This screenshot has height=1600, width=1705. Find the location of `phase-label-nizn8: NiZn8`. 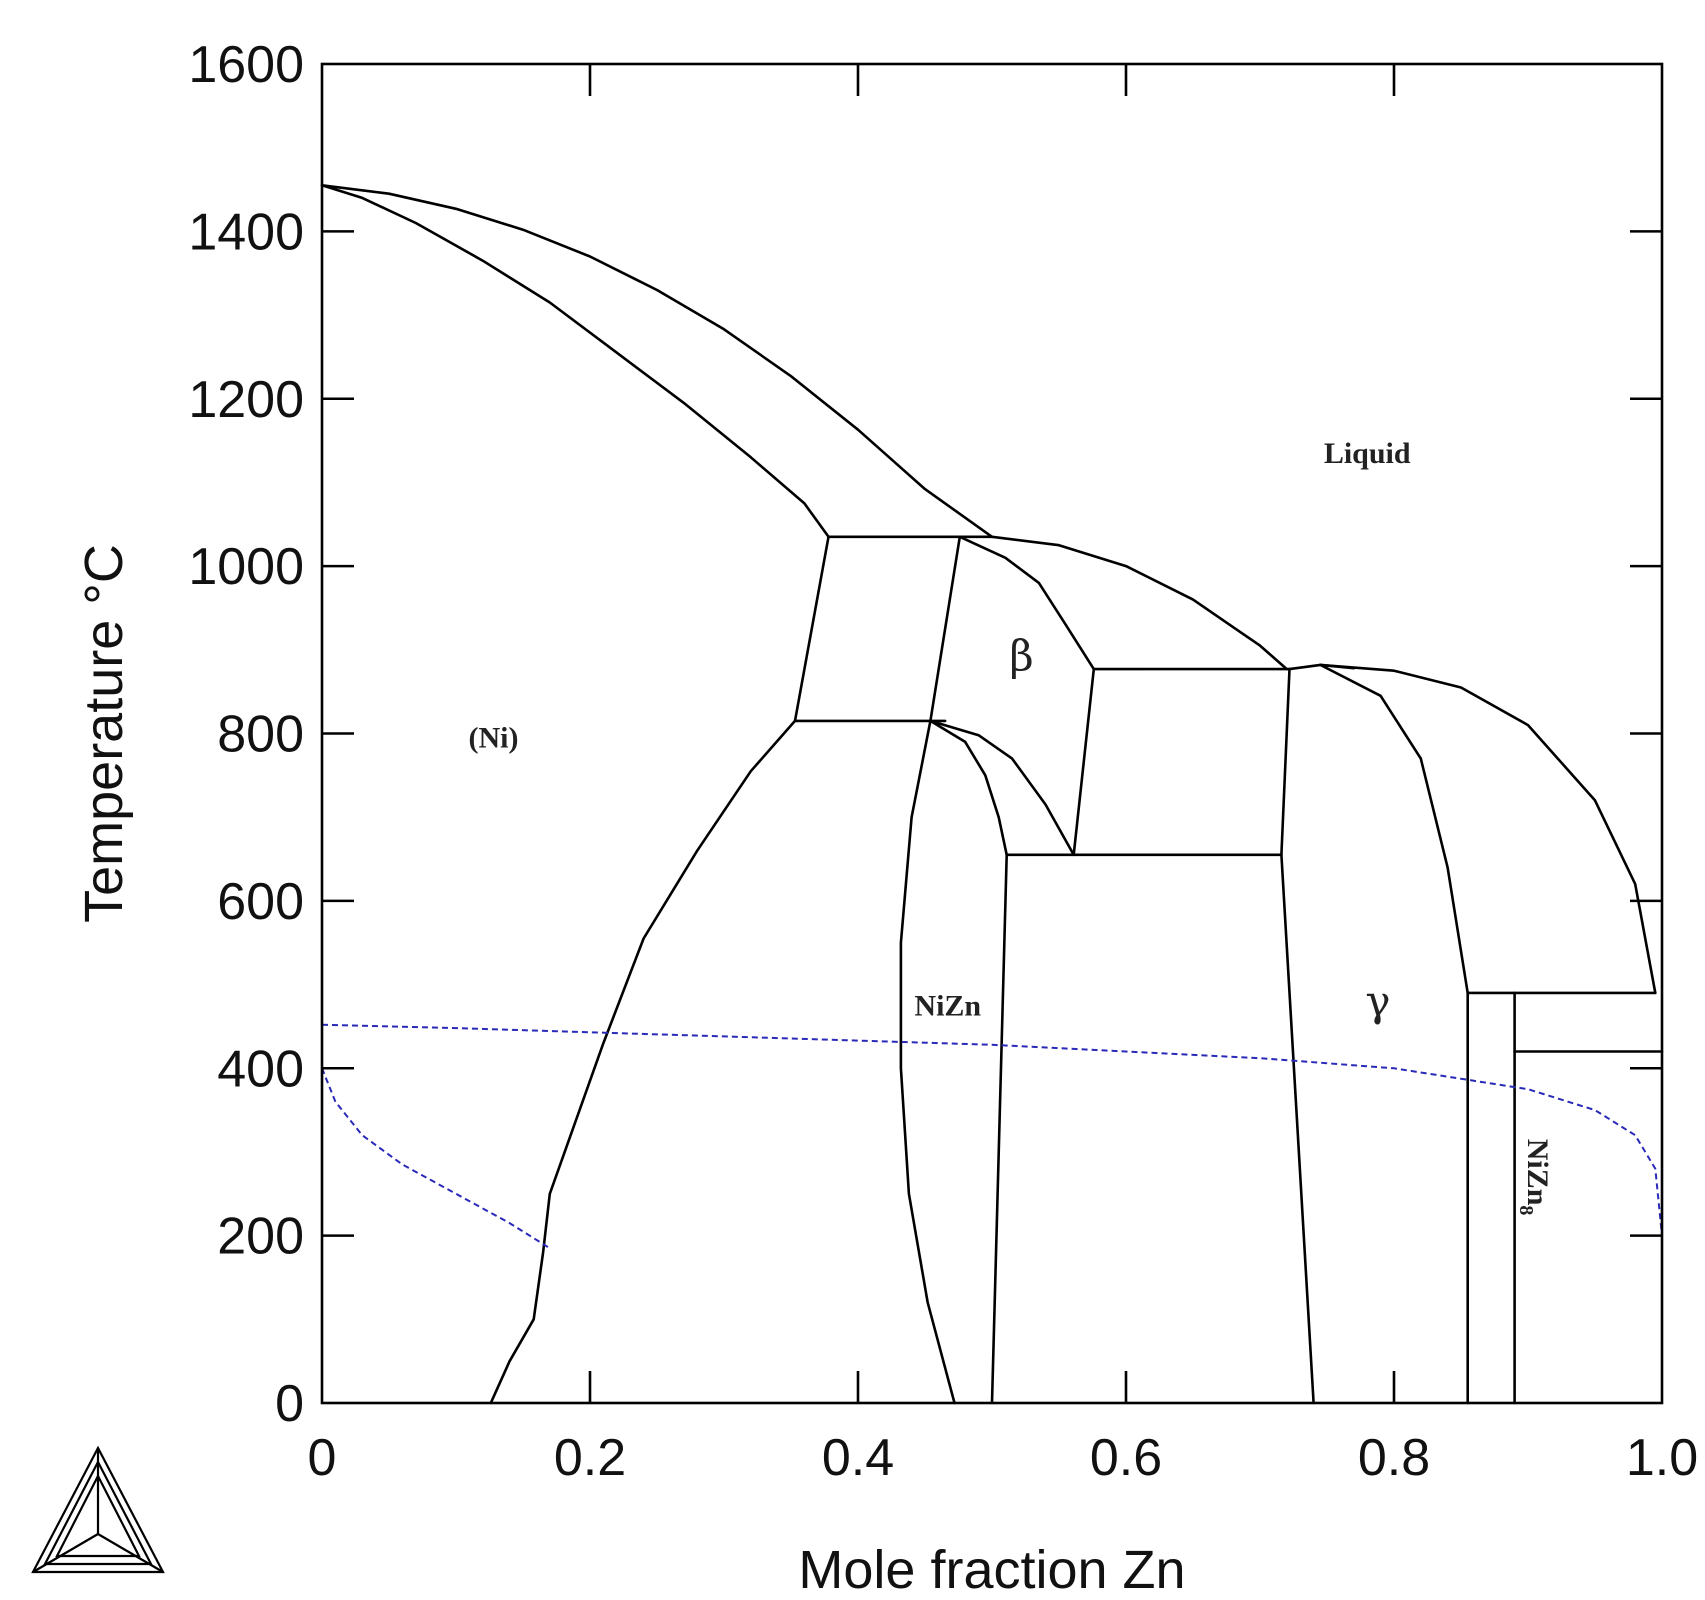

phase-label-nizn8: NiZn8 is located at coordinates (1534, 1177).